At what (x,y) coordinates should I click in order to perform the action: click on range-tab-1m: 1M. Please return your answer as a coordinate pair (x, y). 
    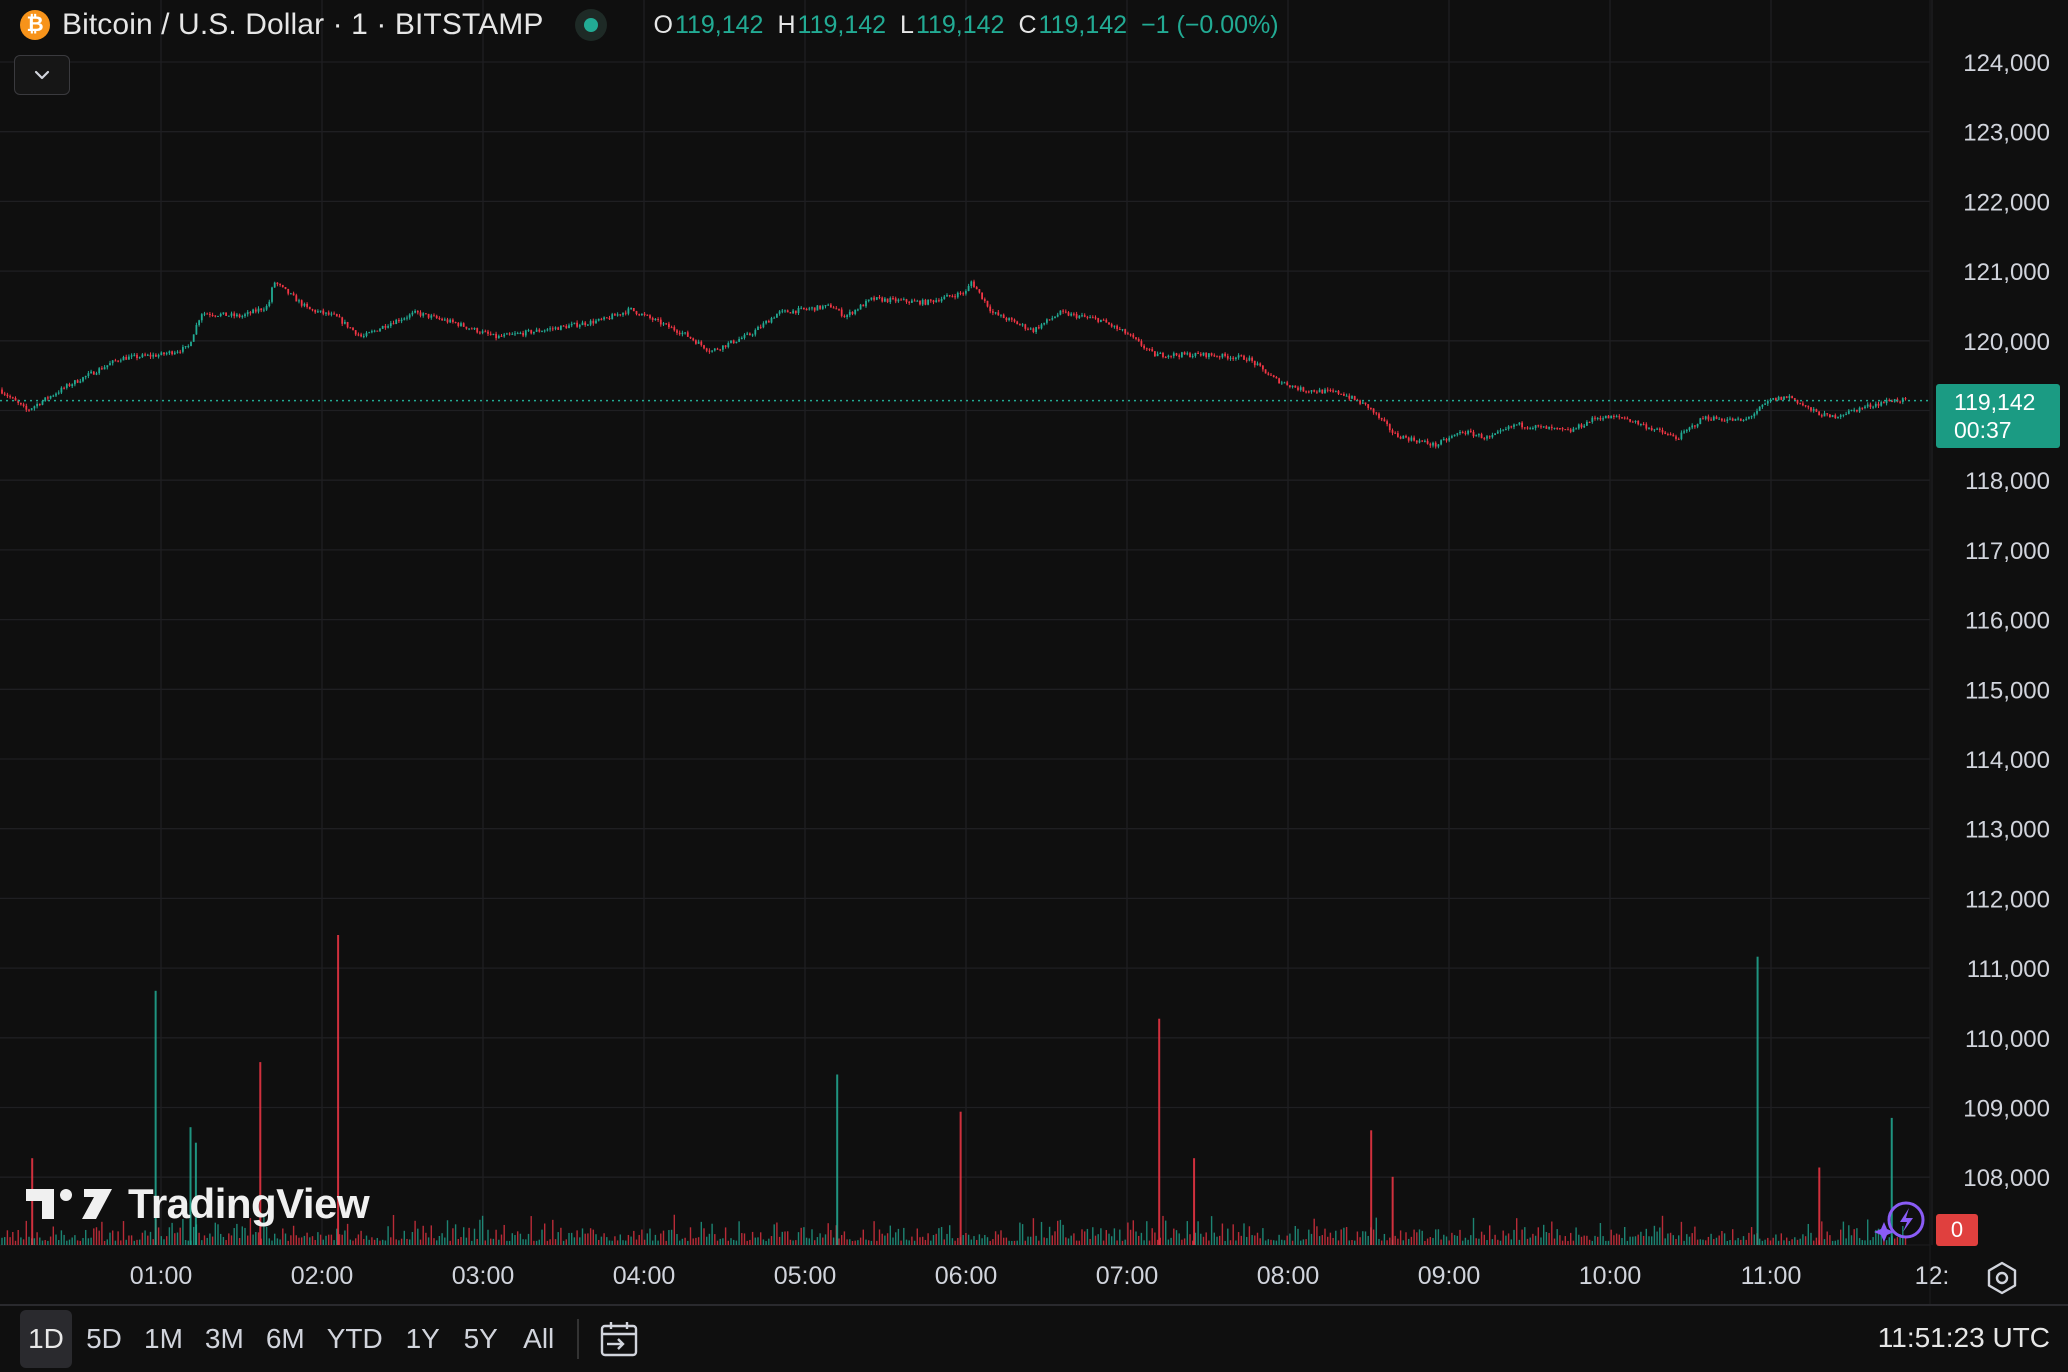
    Looking at the image, I should click on (163, 1338).